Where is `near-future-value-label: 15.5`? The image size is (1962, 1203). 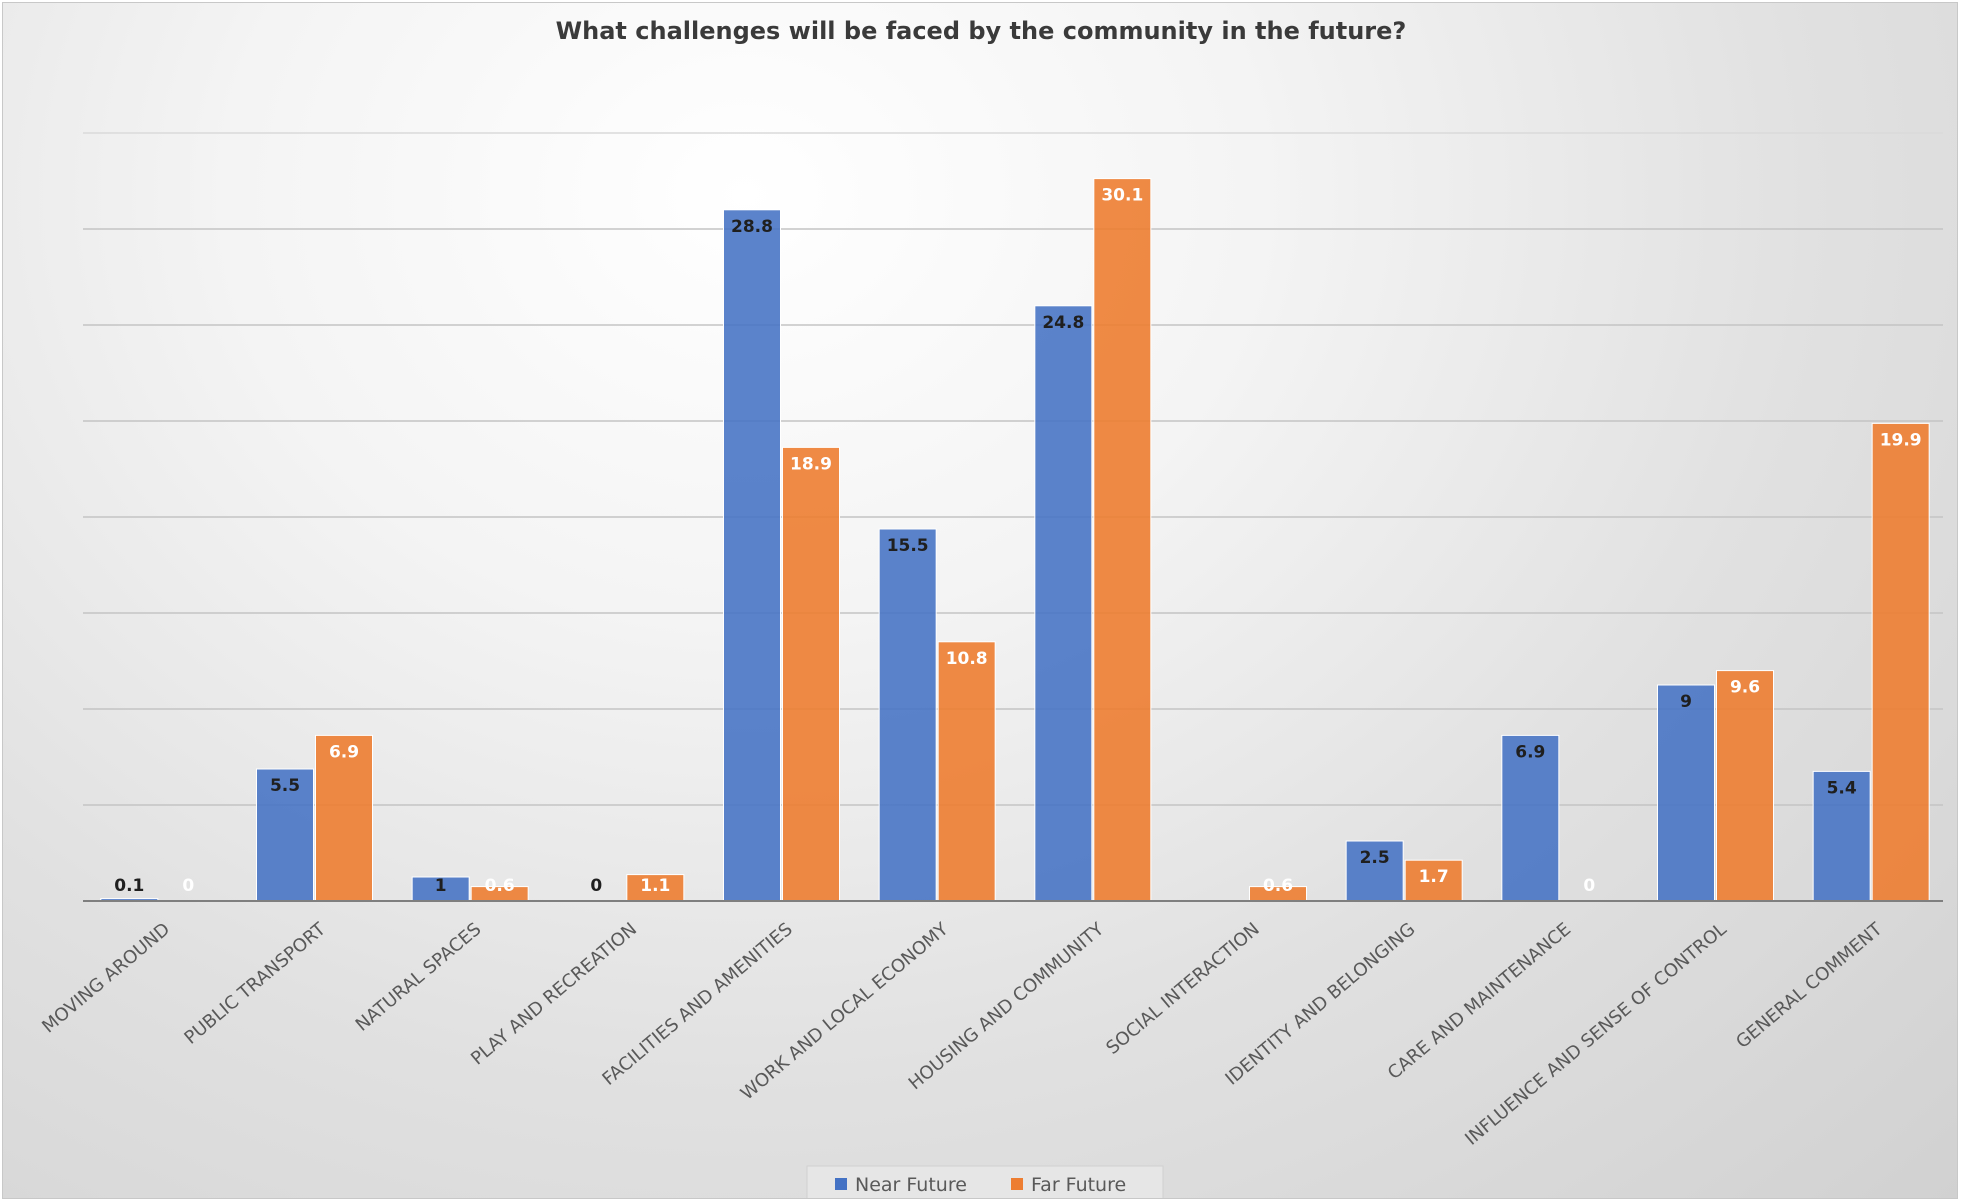 near-future-value-label: 15.5 is located at coordinates (908, 546).